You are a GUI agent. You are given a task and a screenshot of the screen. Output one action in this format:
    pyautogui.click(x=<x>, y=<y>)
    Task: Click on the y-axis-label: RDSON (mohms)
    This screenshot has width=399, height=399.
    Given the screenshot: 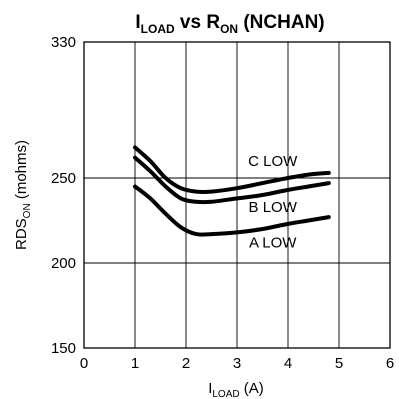 What is the action you would take?
    pyautogui.click(x=23, y=195)
    